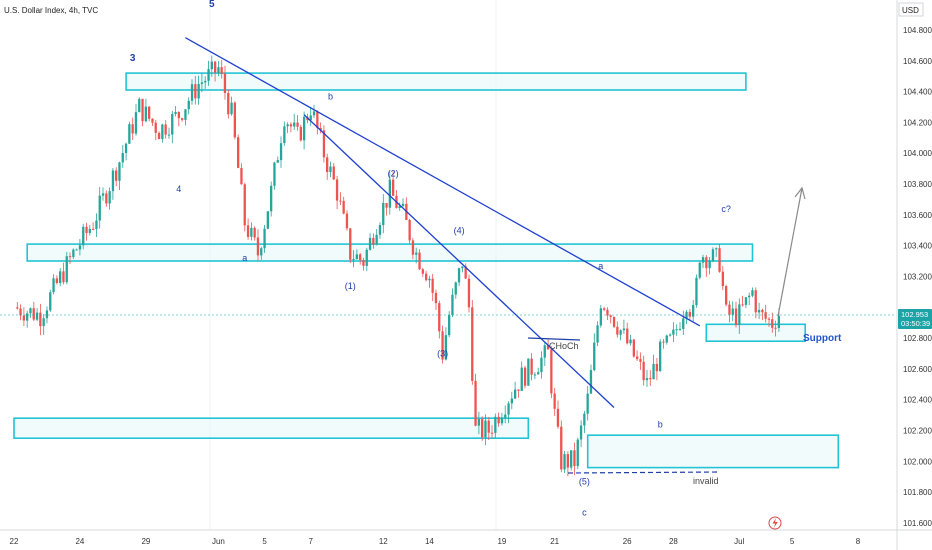 Image resolution: width=932 pixels, height=550 pixels. Describe the element at coordinates (350, 286) in the screenshot. I see `wave-label: (1)` at that location.